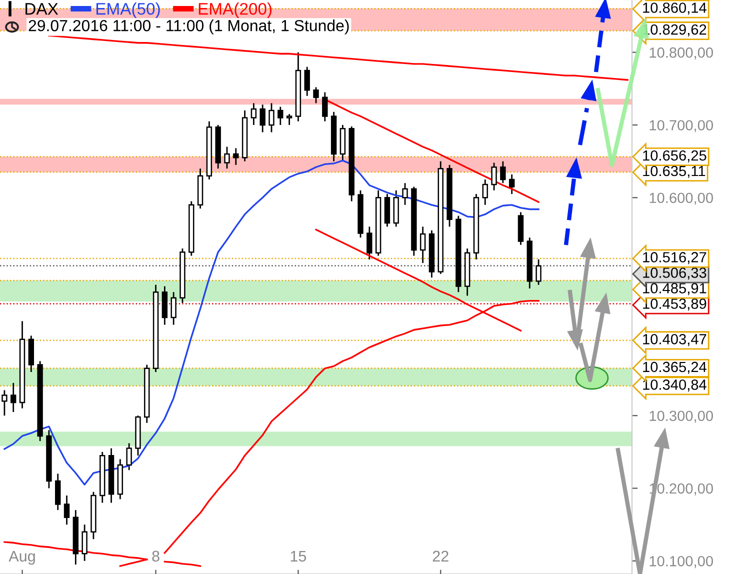  What do you see at coordinates (681, 126) in the screenshot?
I see `y-tick-label: 10.700,00` at bounding box center [681, 126].